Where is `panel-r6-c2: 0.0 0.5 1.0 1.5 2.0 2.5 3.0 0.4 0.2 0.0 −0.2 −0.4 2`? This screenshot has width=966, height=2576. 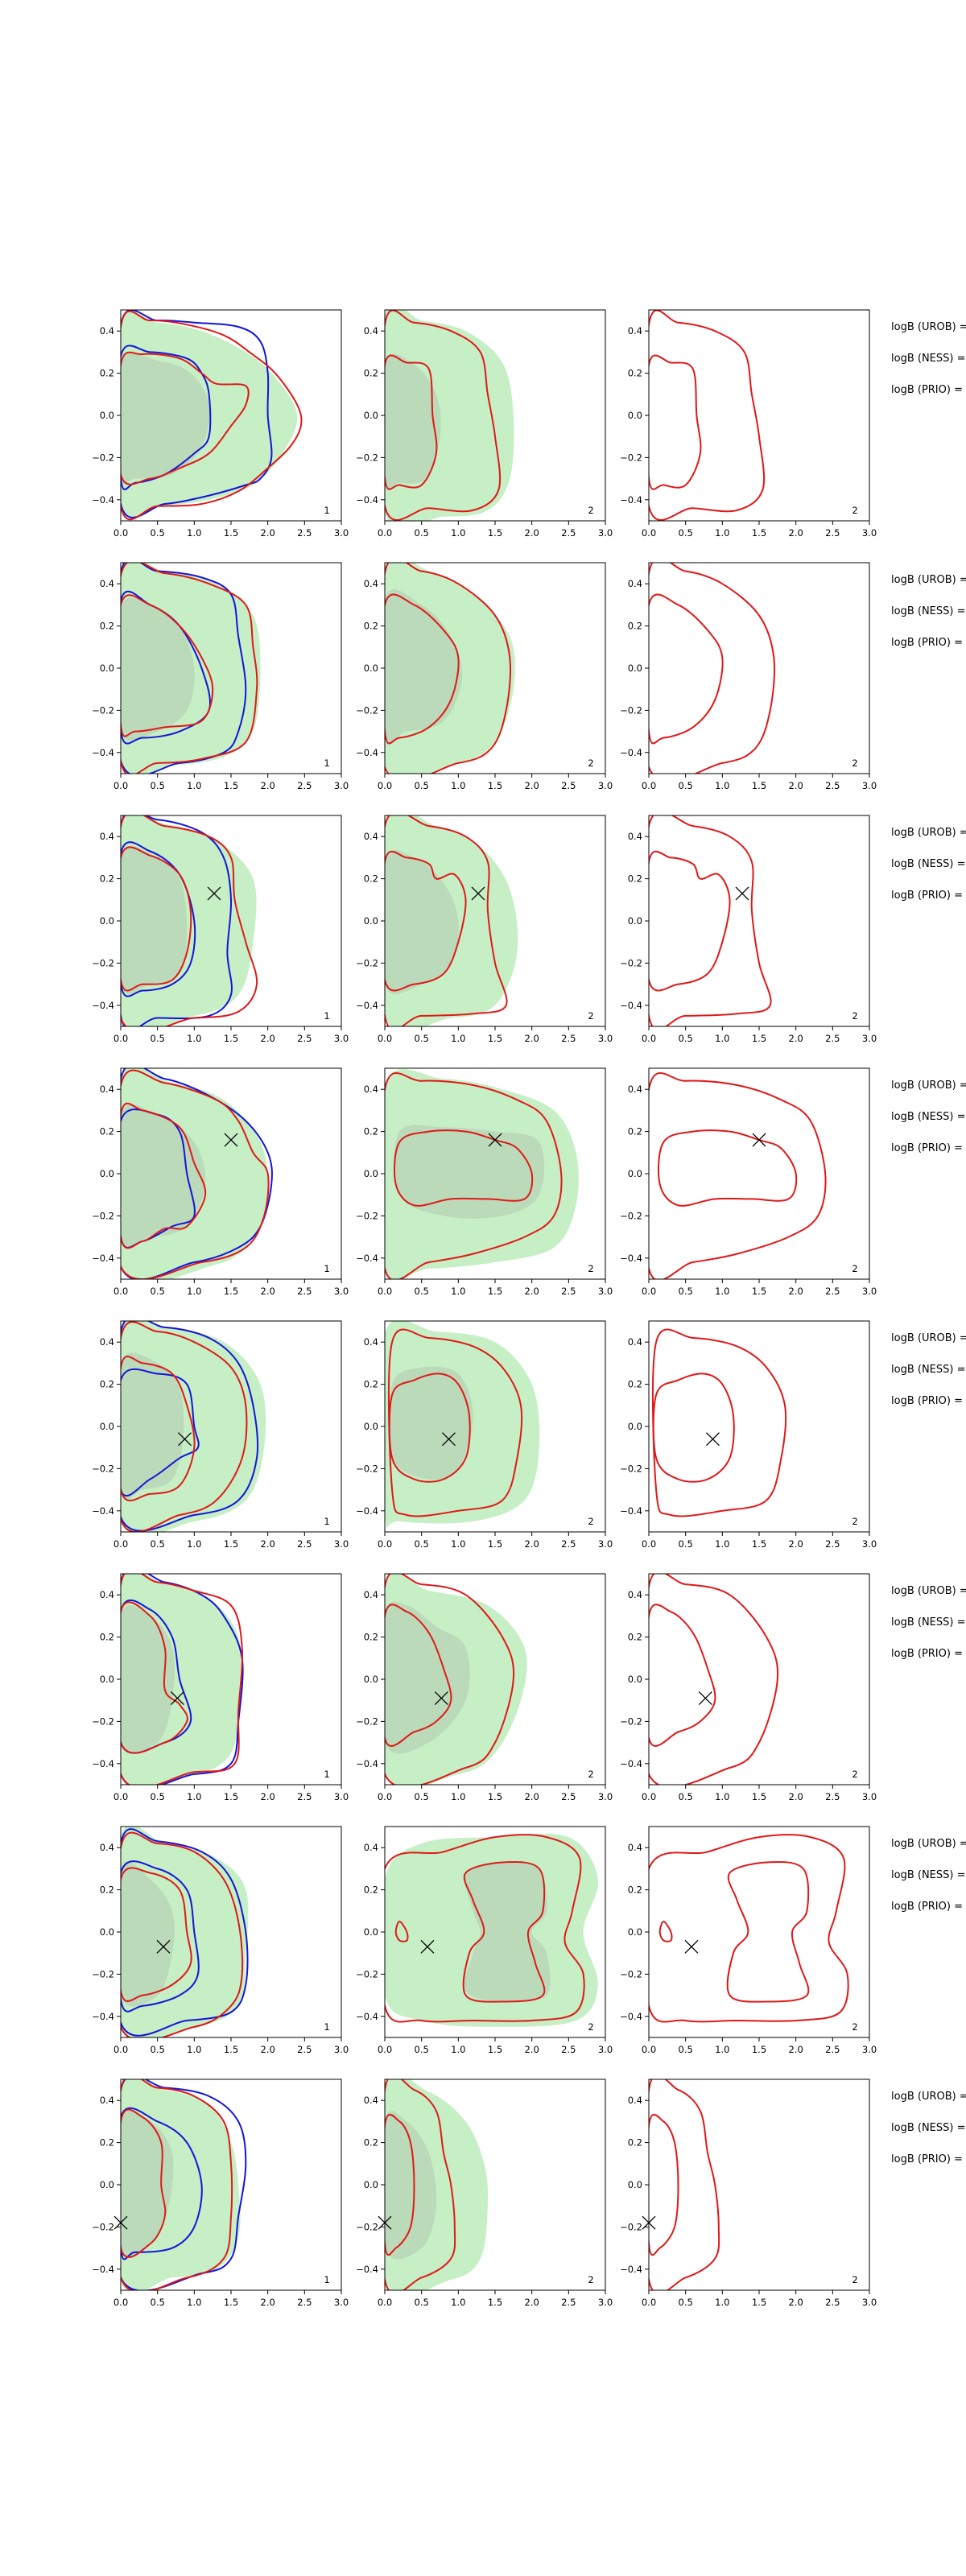 panel-r6-c2: 0.0 0.5 1.0 1.5 2.0 2.5 3.0 0.4 0.2 0.0 −0.2 −0.4 2 is located at coordinates (484, 1688).